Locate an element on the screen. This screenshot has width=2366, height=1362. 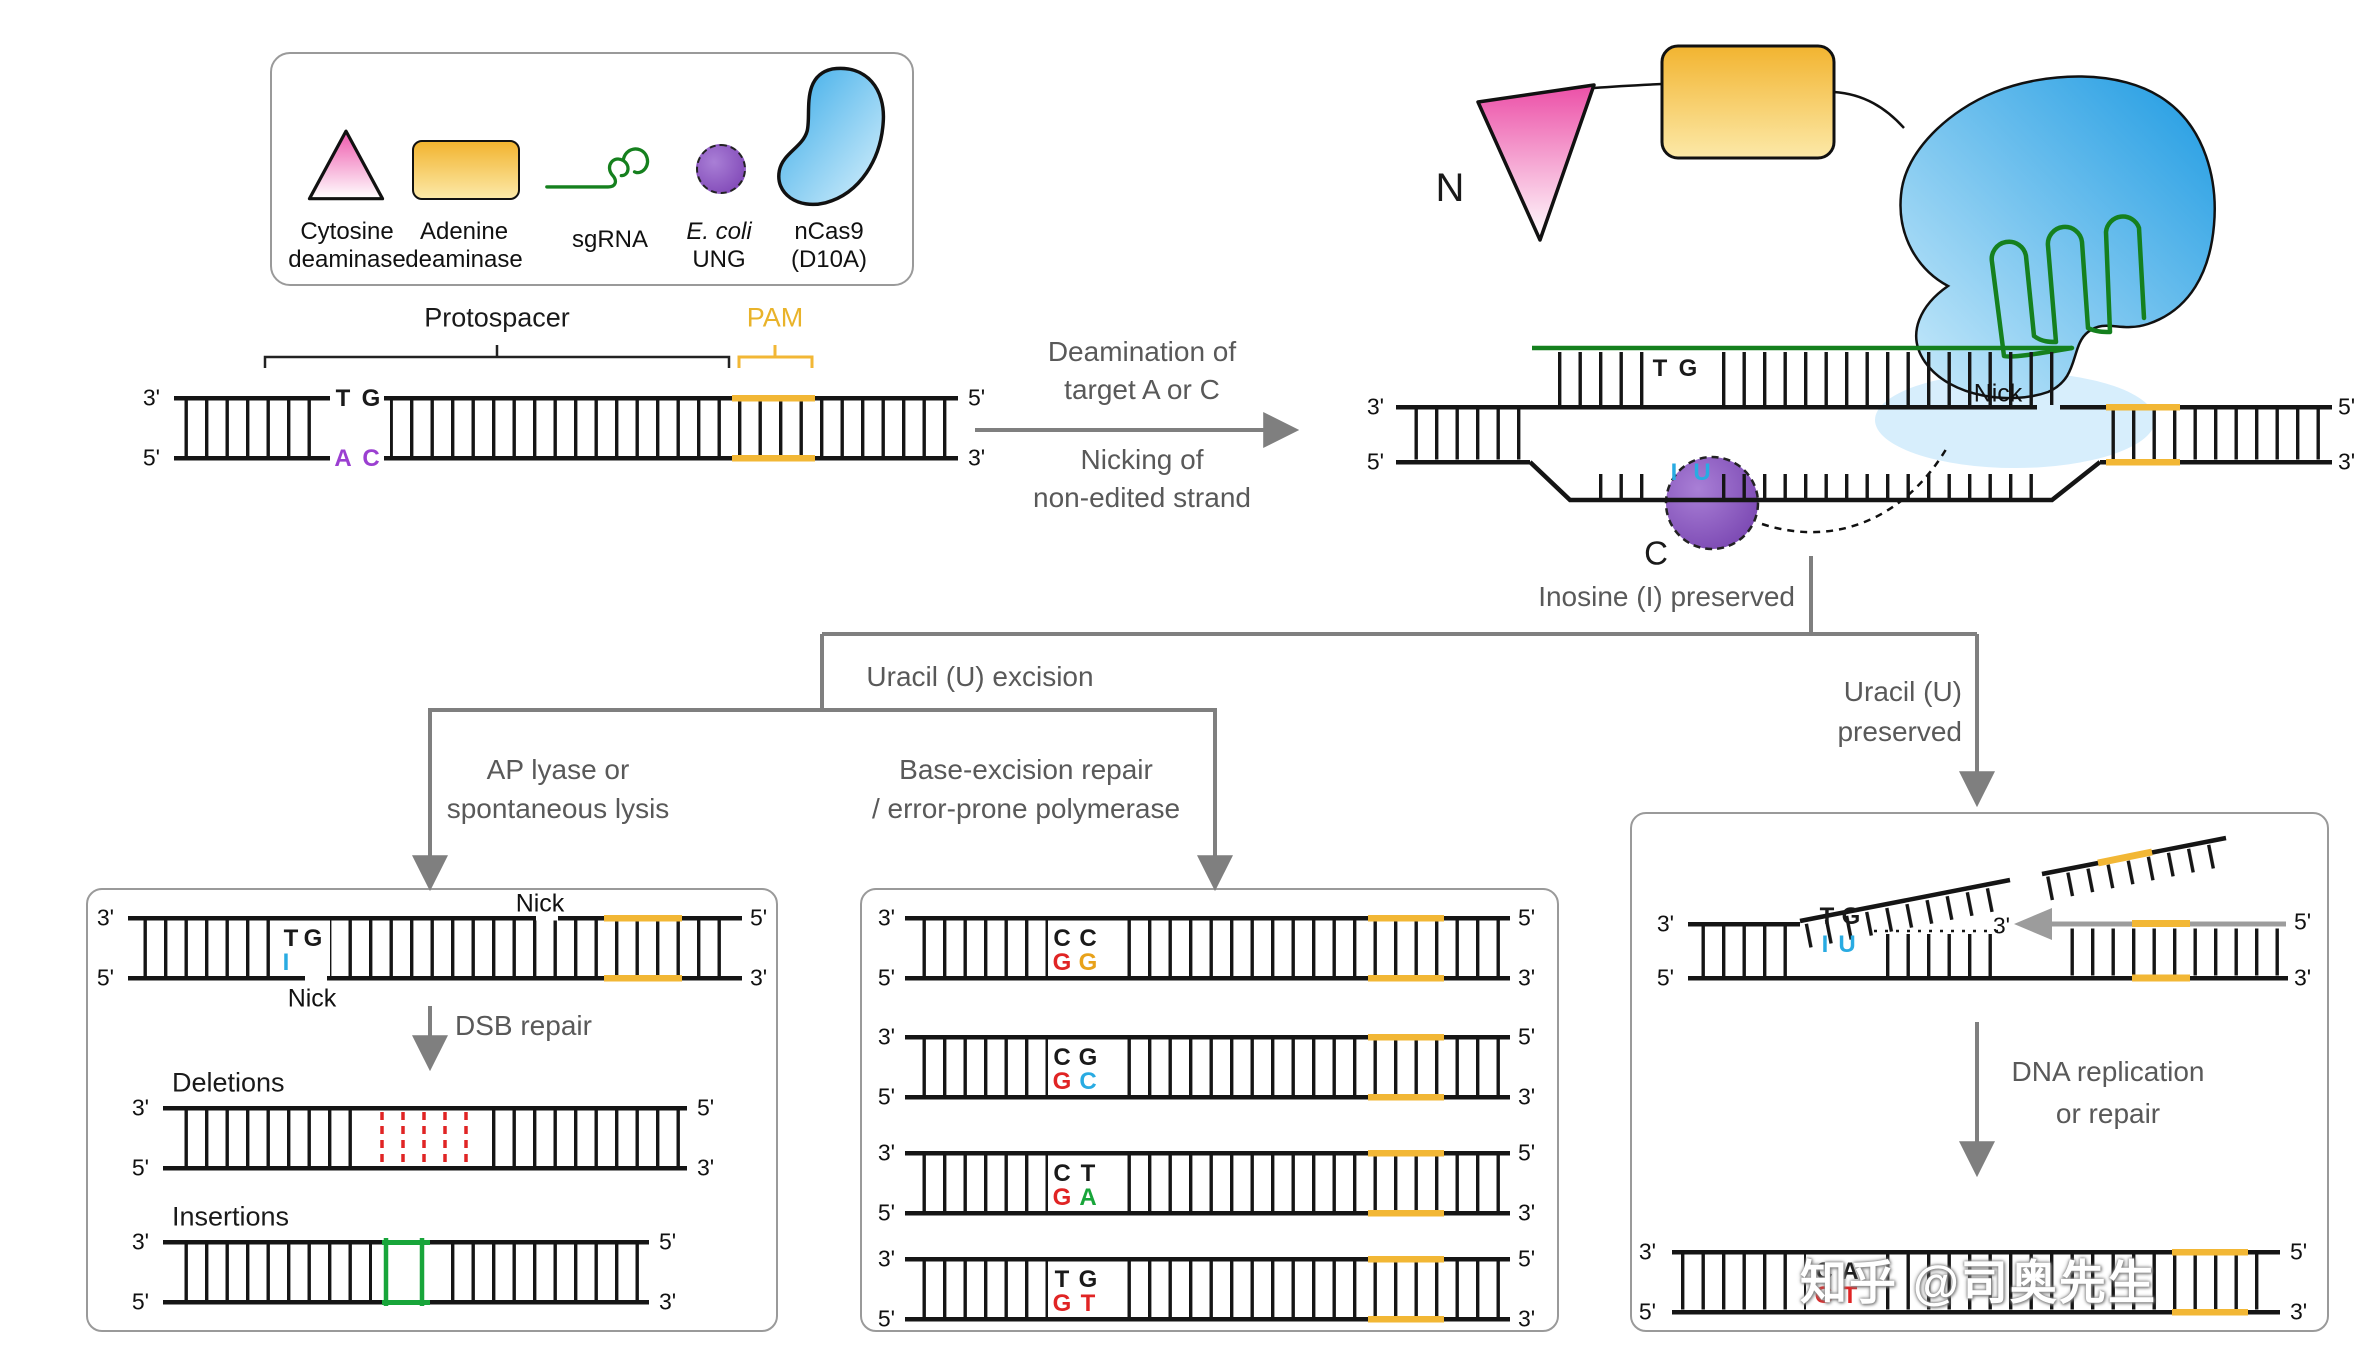
legend-label: (D10A) is located at coordinates (829, 259).